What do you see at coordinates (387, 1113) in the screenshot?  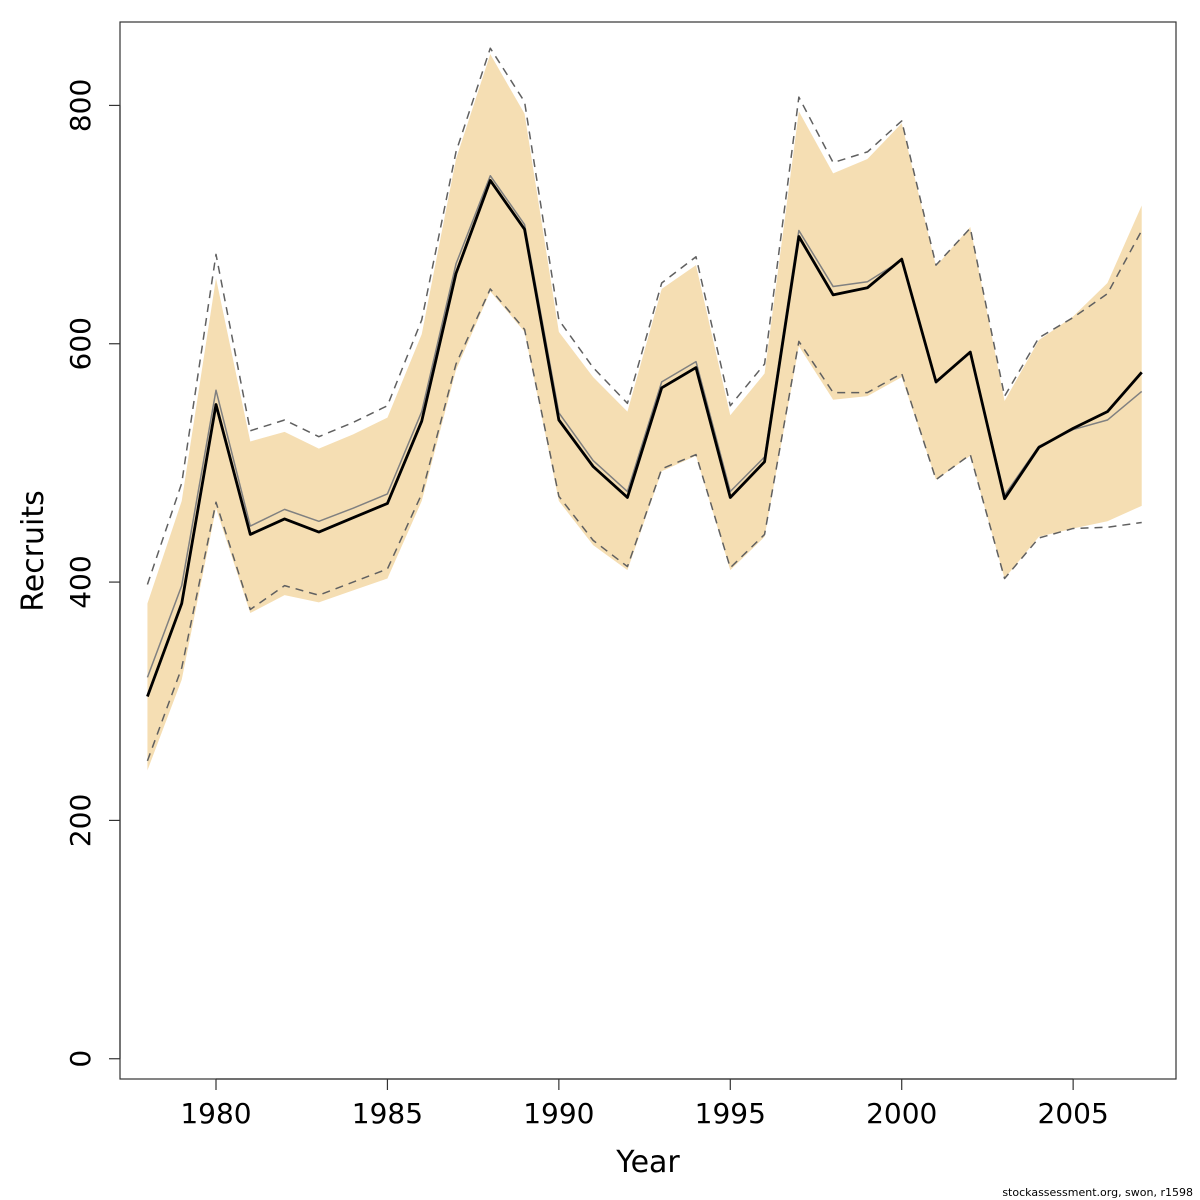 I see `x-tick-label: 1985` at bounding box center [387, 1113].